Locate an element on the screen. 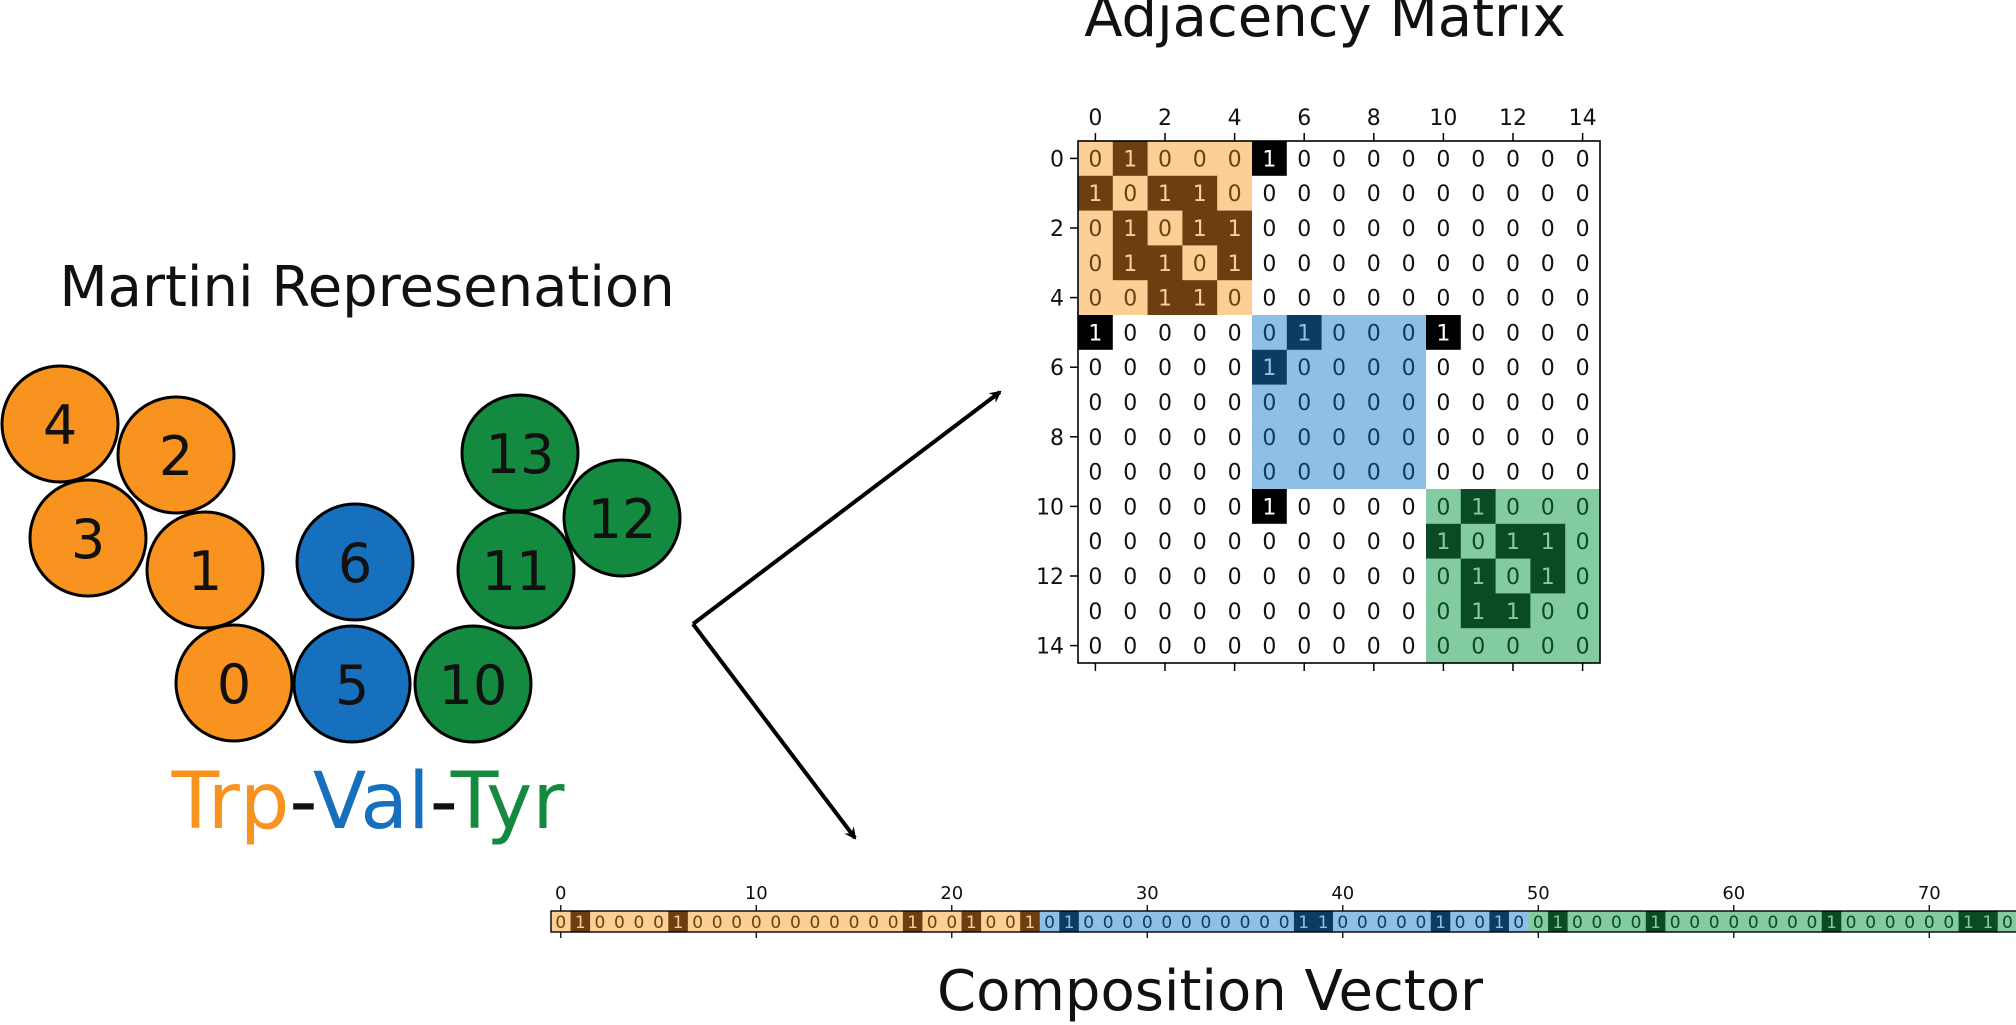 The width and height of the screenshot is (2016, 1025). matrix-value-7-8: 0 is located at coordinates (1374, 403).